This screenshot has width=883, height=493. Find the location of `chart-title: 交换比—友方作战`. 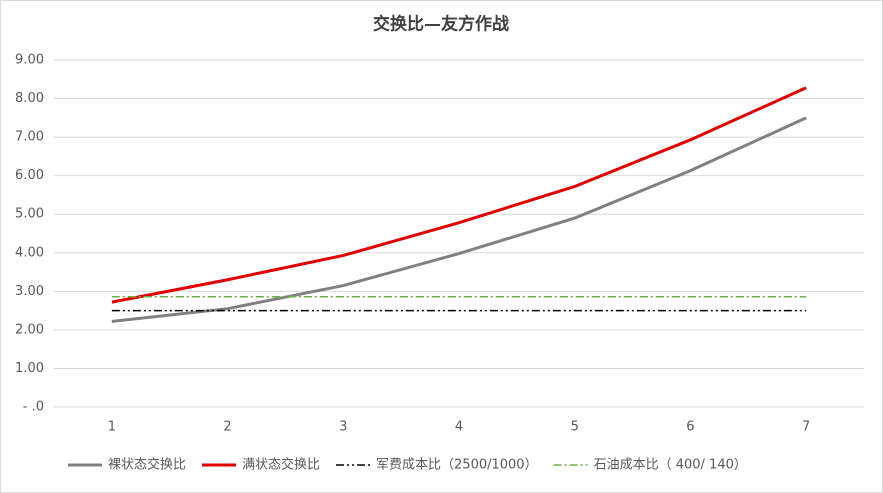

chart-title: 交换比—友方作战 is located at coordinates (441, 24).